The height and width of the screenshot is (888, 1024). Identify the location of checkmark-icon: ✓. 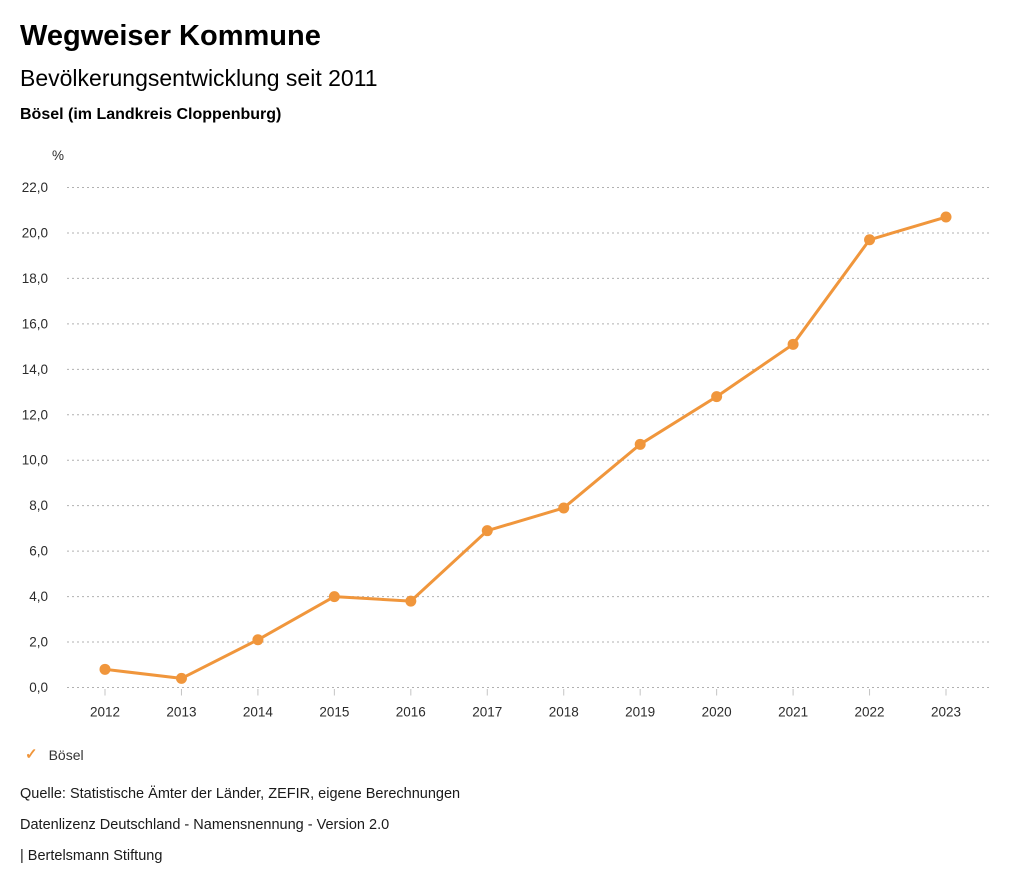
(31, 754).